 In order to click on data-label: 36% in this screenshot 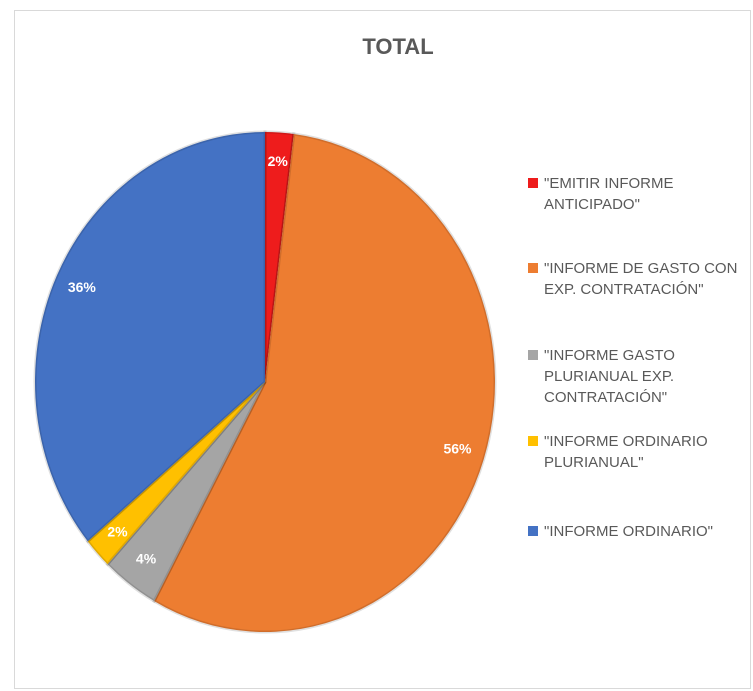, I will do `click(82, 287)`.